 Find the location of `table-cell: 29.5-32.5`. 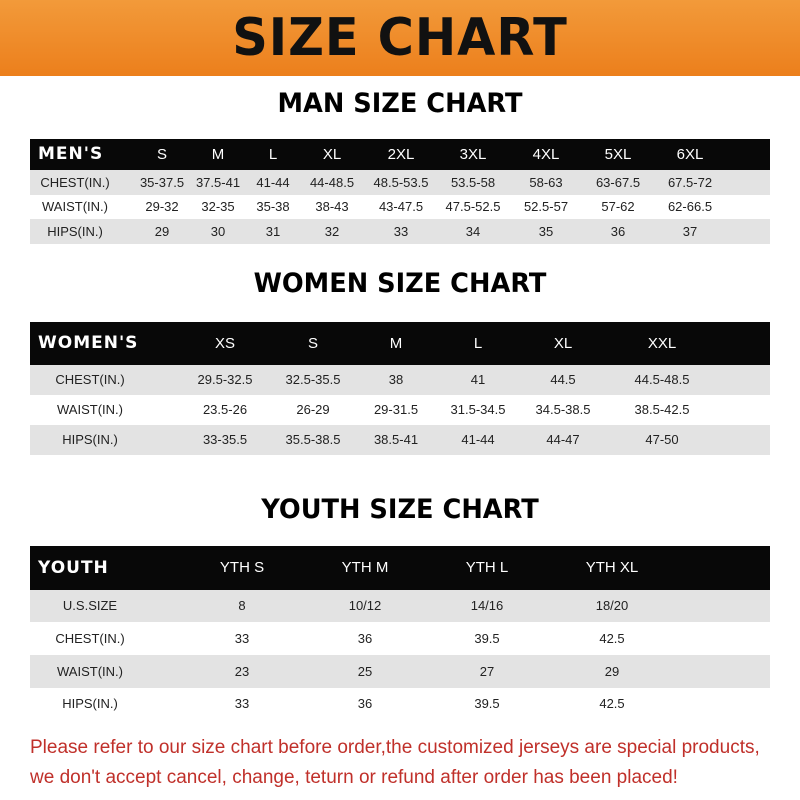

table-cell: 29.5-32.5 is located at coordinates (225, 379).